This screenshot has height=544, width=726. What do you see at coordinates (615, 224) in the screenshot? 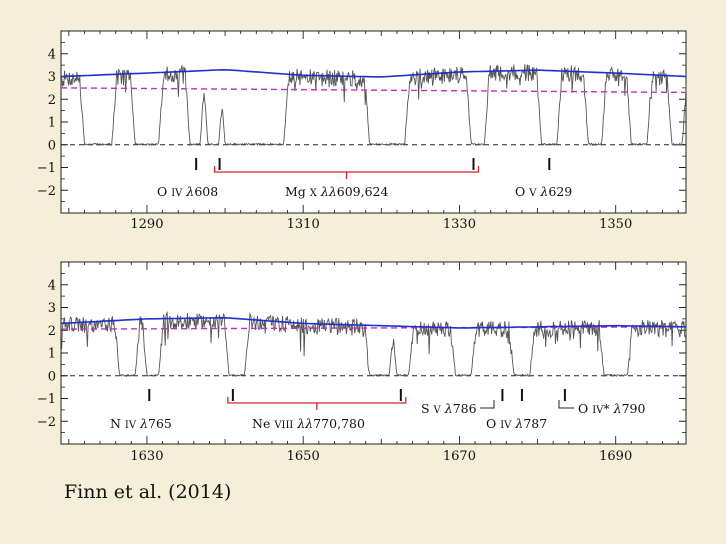
I see `x-tick-label: 1350` at bounding box center [615, 224].